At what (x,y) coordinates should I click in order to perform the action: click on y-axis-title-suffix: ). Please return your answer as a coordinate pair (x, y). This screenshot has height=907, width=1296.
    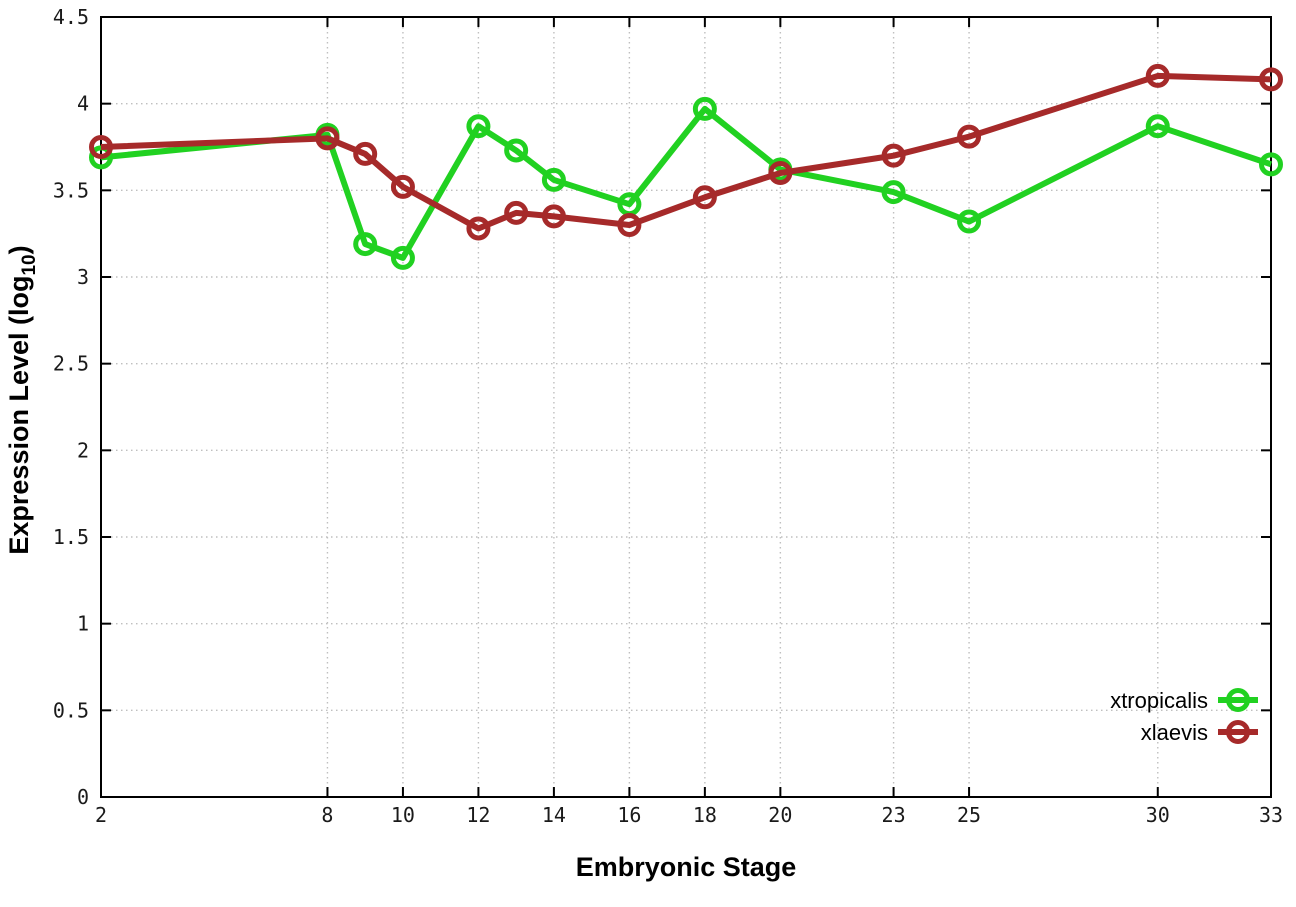
    Looking at the image, I should click on (19, 249).